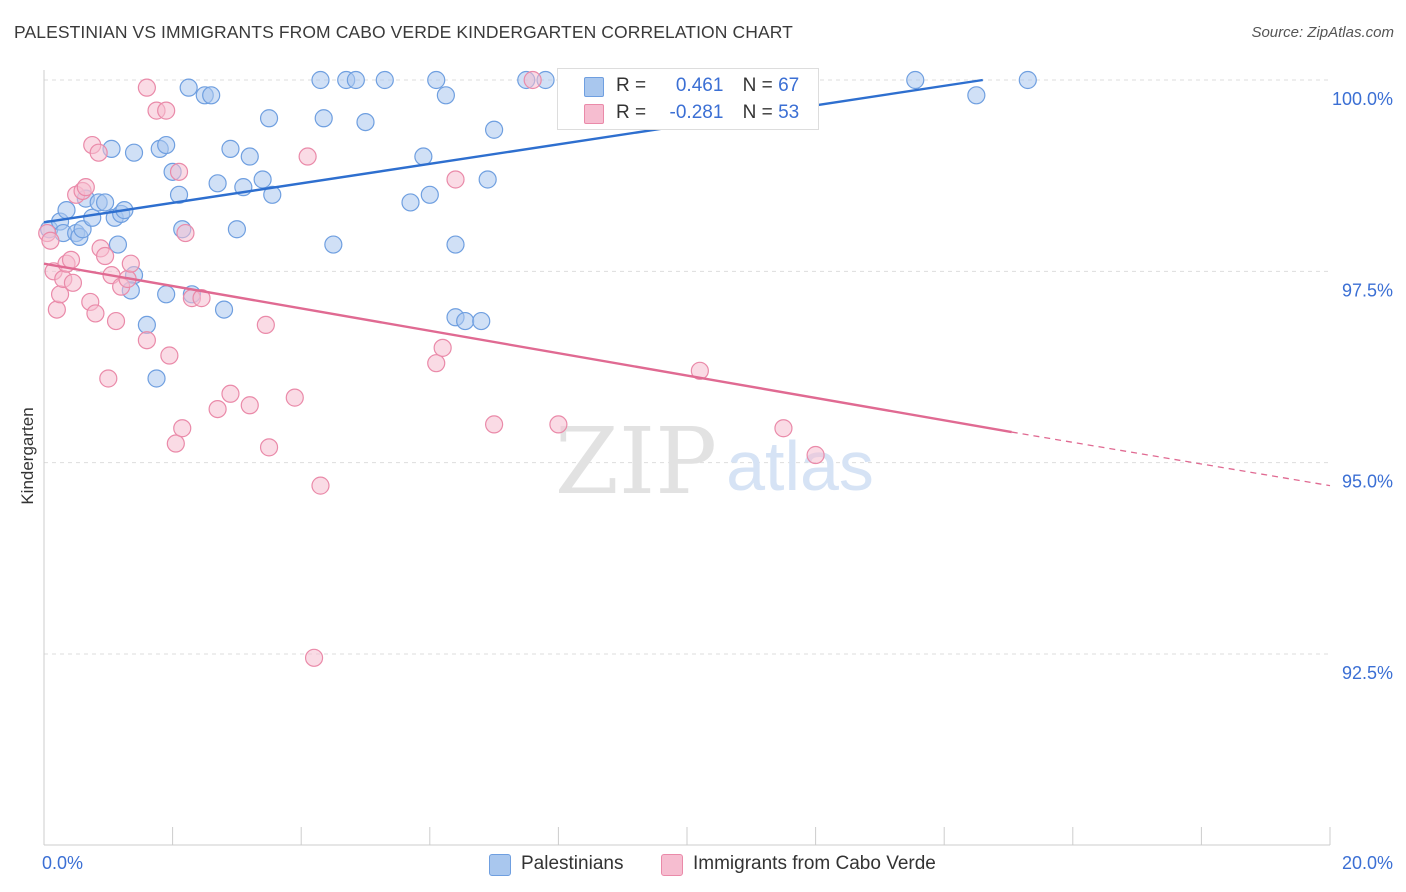 This screenshot has height=892, width=1406. Describe the element at coordinates (696, 112) in the screenshot. I see `r-value: -0.281` at that location.